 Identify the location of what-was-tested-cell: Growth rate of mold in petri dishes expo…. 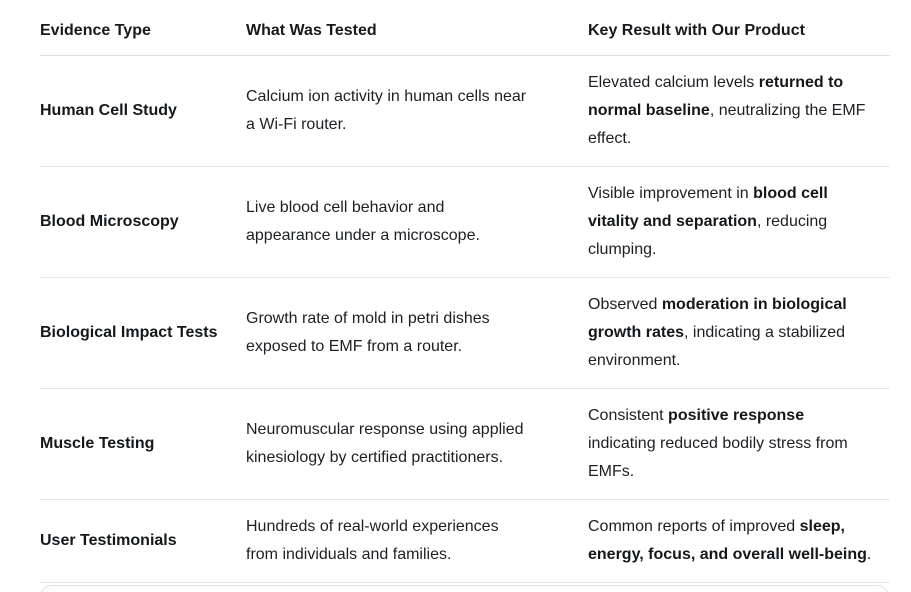
(417, 333).